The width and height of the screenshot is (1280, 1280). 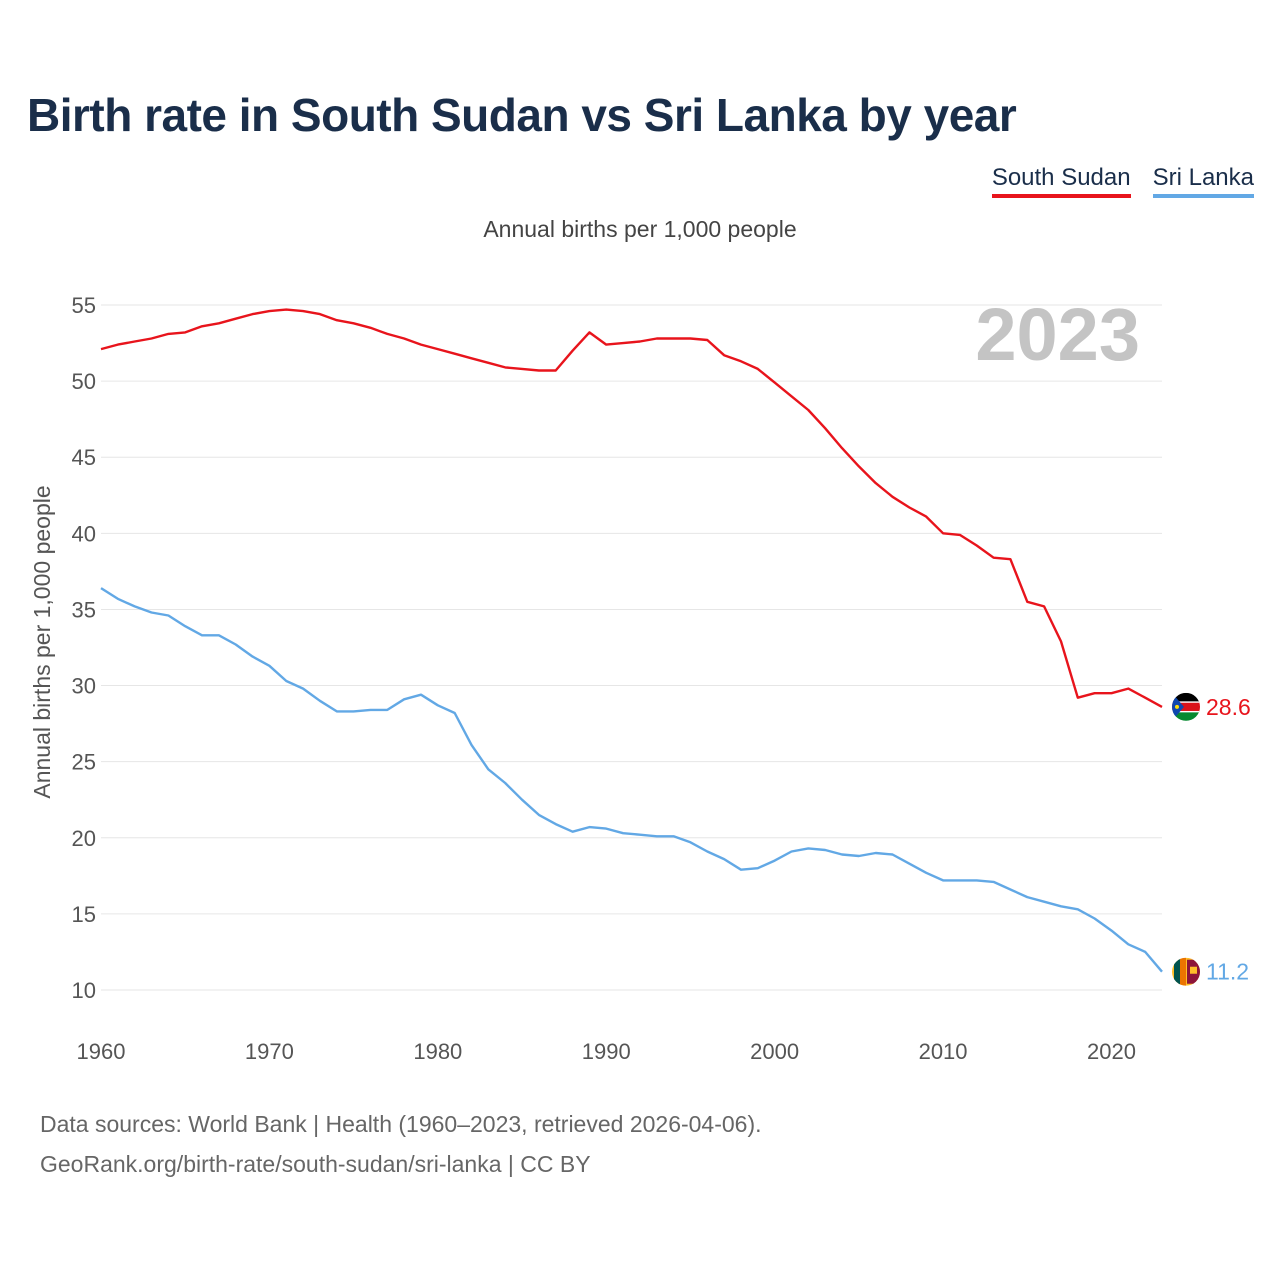 What do you see at coordinates (84, 838) in the screenshot?
I see `y-tick-label: 20` at bounding box center [84, 838].